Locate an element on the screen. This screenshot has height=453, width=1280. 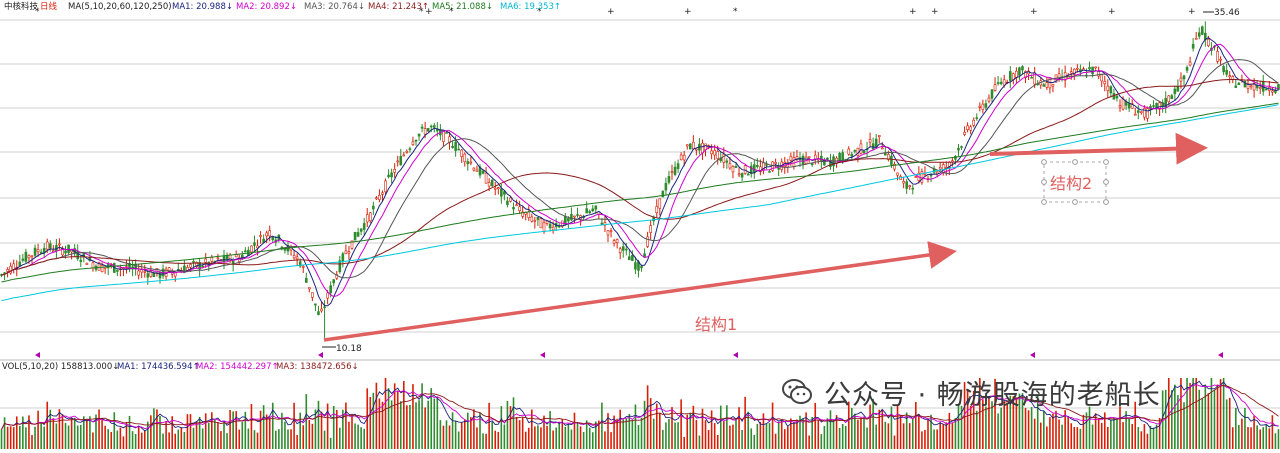
ma3-value: MA3: 20.764↓ is located at coordinates (334, 7).